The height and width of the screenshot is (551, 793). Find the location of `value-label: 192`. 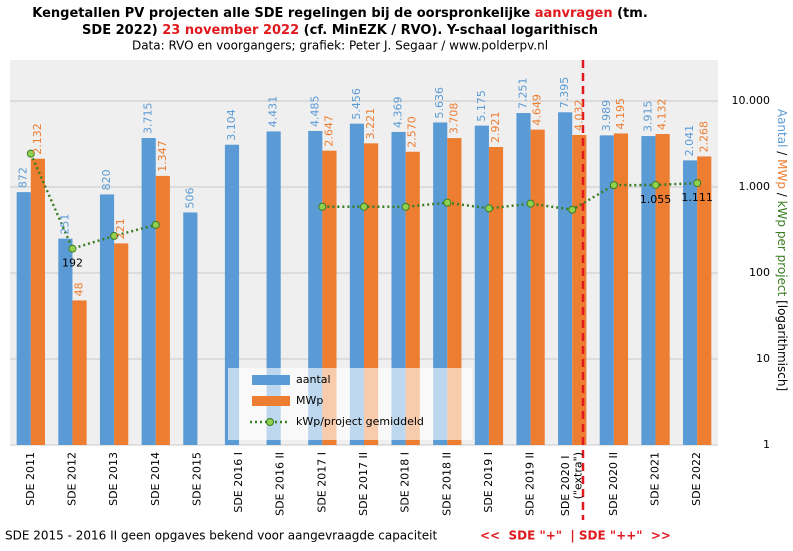

value-label: 192 is located at coordinates (72, 263).